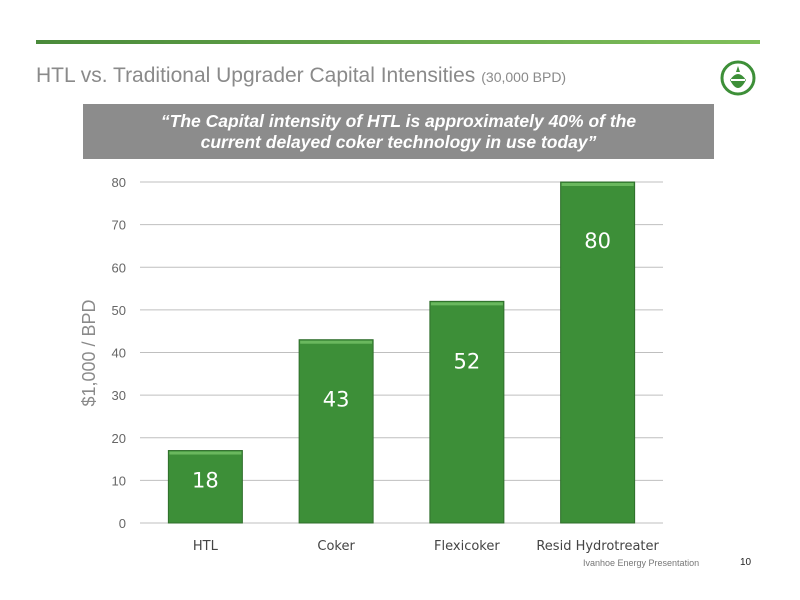 The height and width of the screenshot is (600, 800). What do you see at coordinates (119, 267) in the screenshot?
I see `y-tick-label: 60` at bounding box center [119, 267].